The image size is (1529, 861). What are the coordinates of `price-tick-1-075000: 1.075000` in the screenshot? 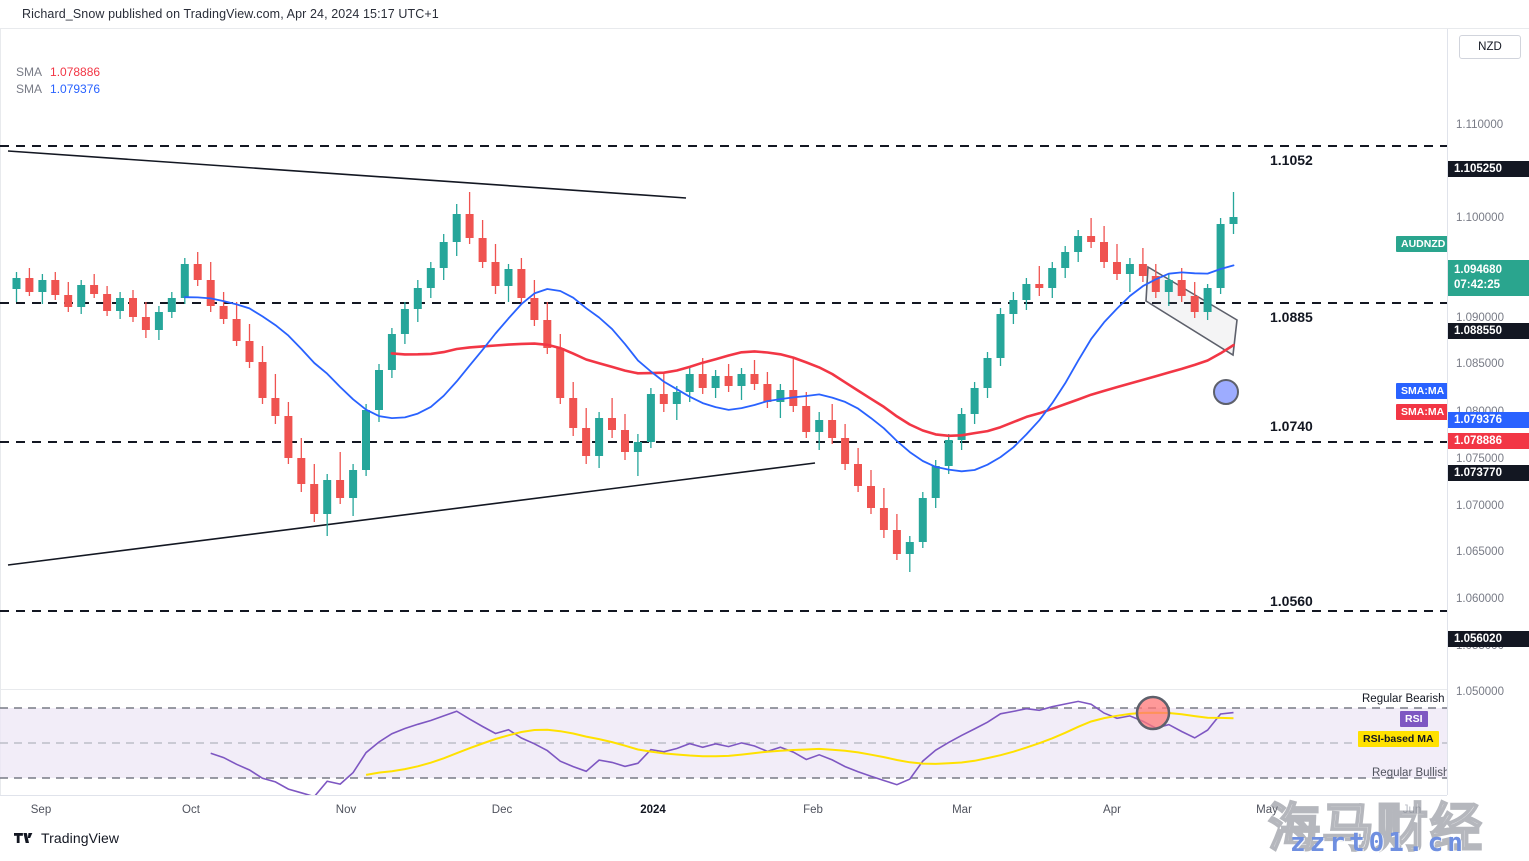 It's located at (1480, 459).